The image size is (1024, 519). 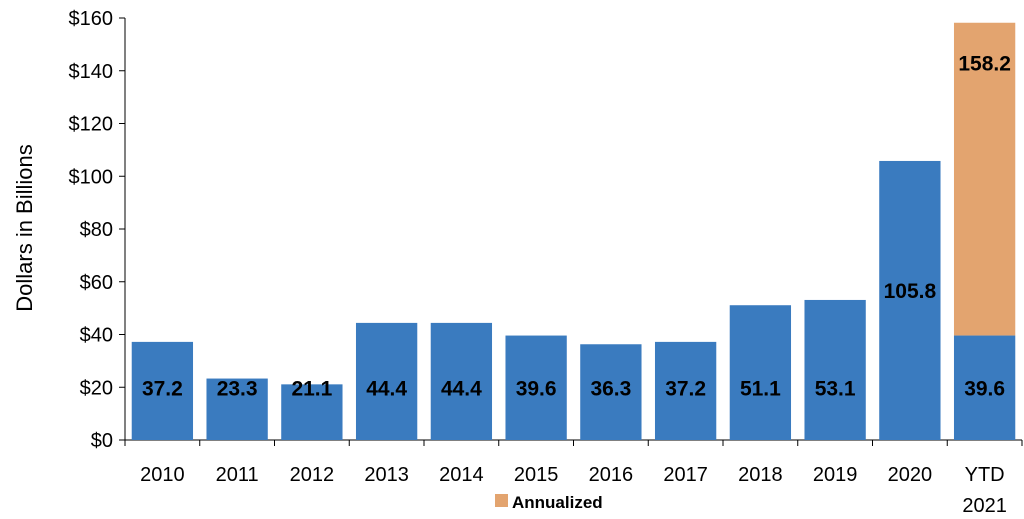 What do you see at coordinates (91, 72) in the screenshot?
I see `y-tick-label: $140` at bounding box center [91, 72].